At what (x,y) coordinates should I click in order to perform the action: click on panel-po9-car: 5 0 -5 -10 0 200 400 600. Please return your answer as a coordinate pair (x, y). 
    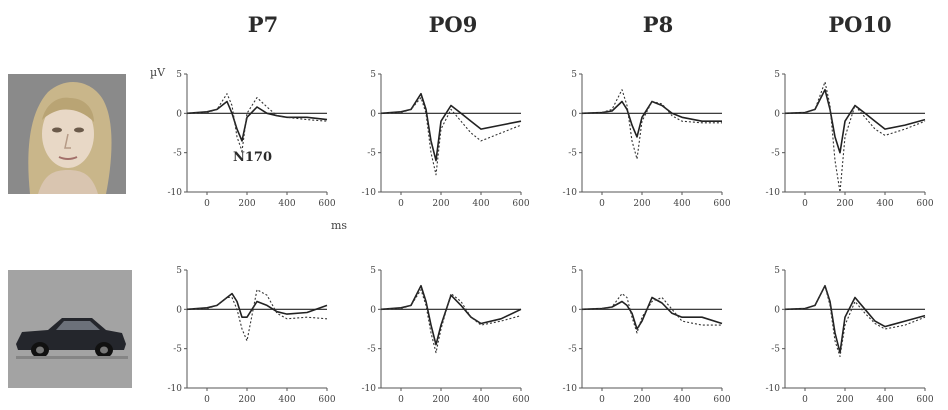
    Looking at the image, I should click on (446, 335).